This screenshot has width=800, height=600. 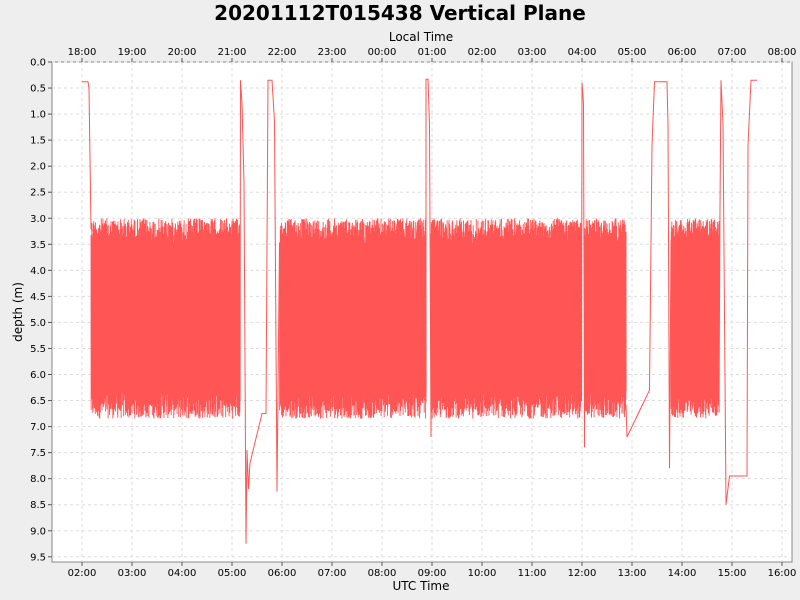 What do you see at coordinates (421, 586) in the screenshot?
I see `x-axis-label: UTC Time` at bounding box center [421, 586].